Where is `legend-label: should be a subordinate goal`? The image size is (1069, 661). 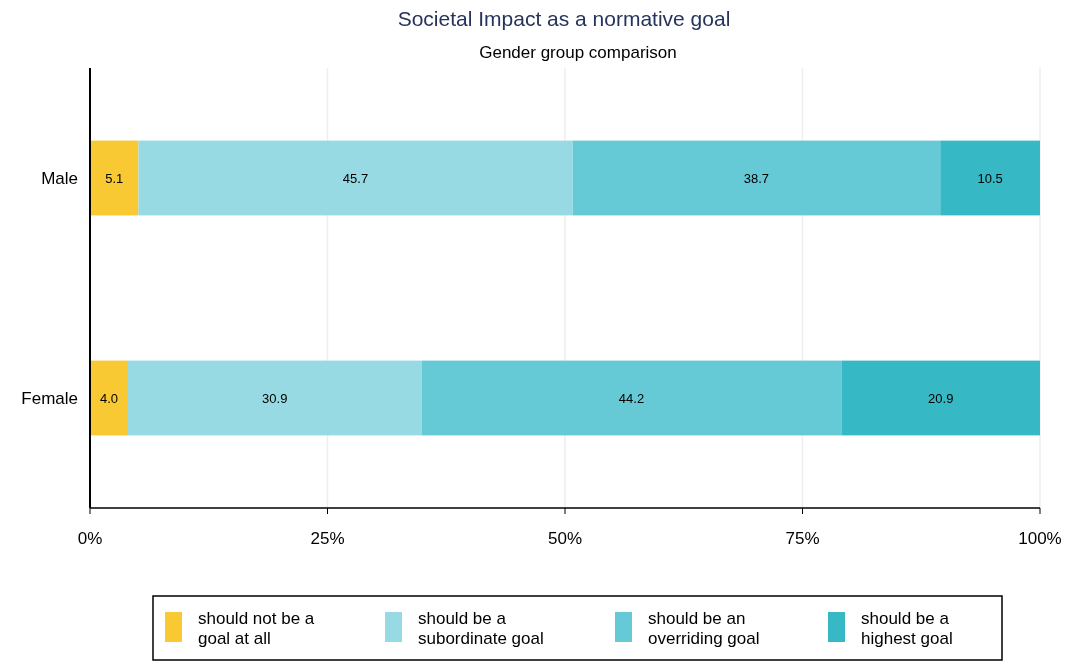
legend-label: should be a subordinate goal is located at coordinates (481, 628).